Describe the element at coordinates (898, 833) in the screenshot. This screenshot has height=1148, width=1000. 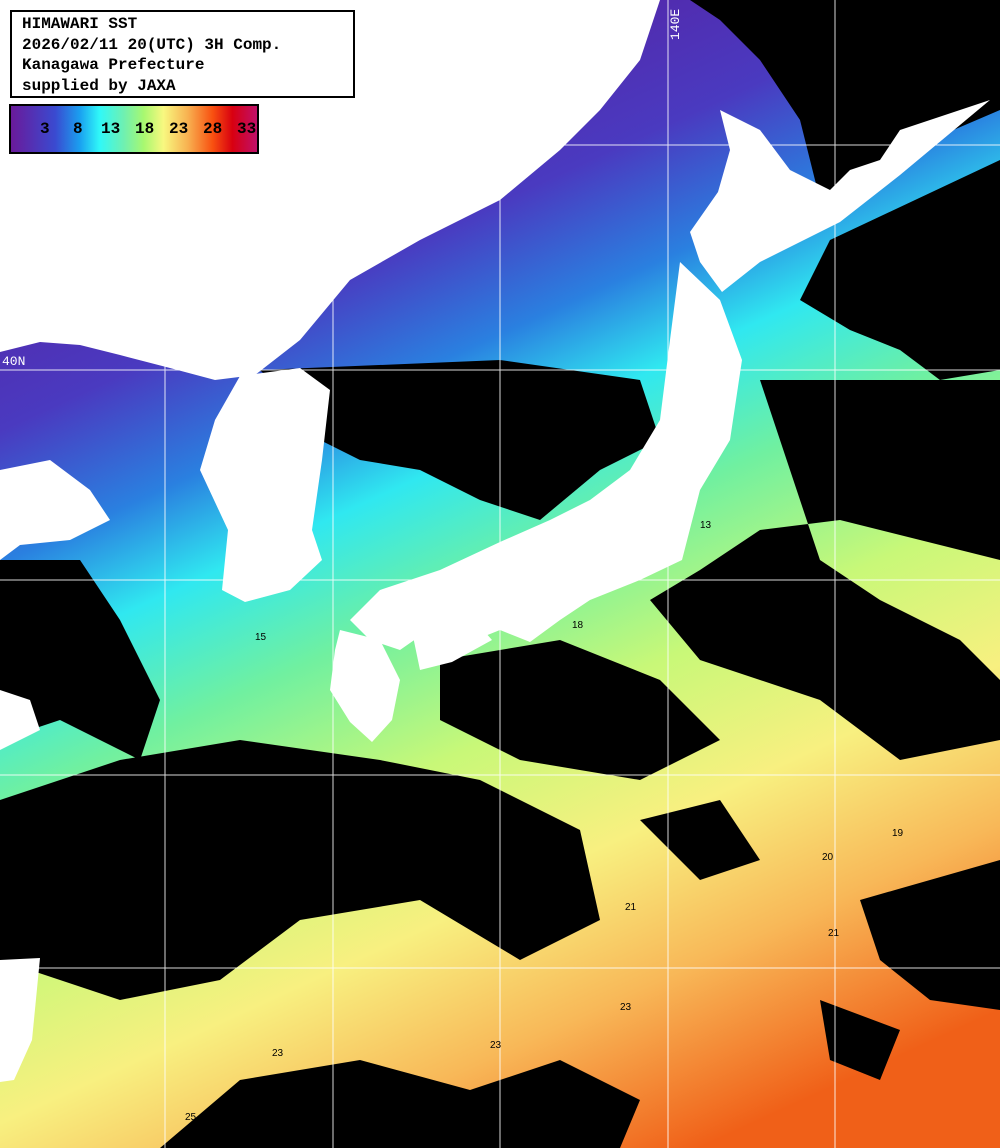
I see `contour-label: 19` at that location.